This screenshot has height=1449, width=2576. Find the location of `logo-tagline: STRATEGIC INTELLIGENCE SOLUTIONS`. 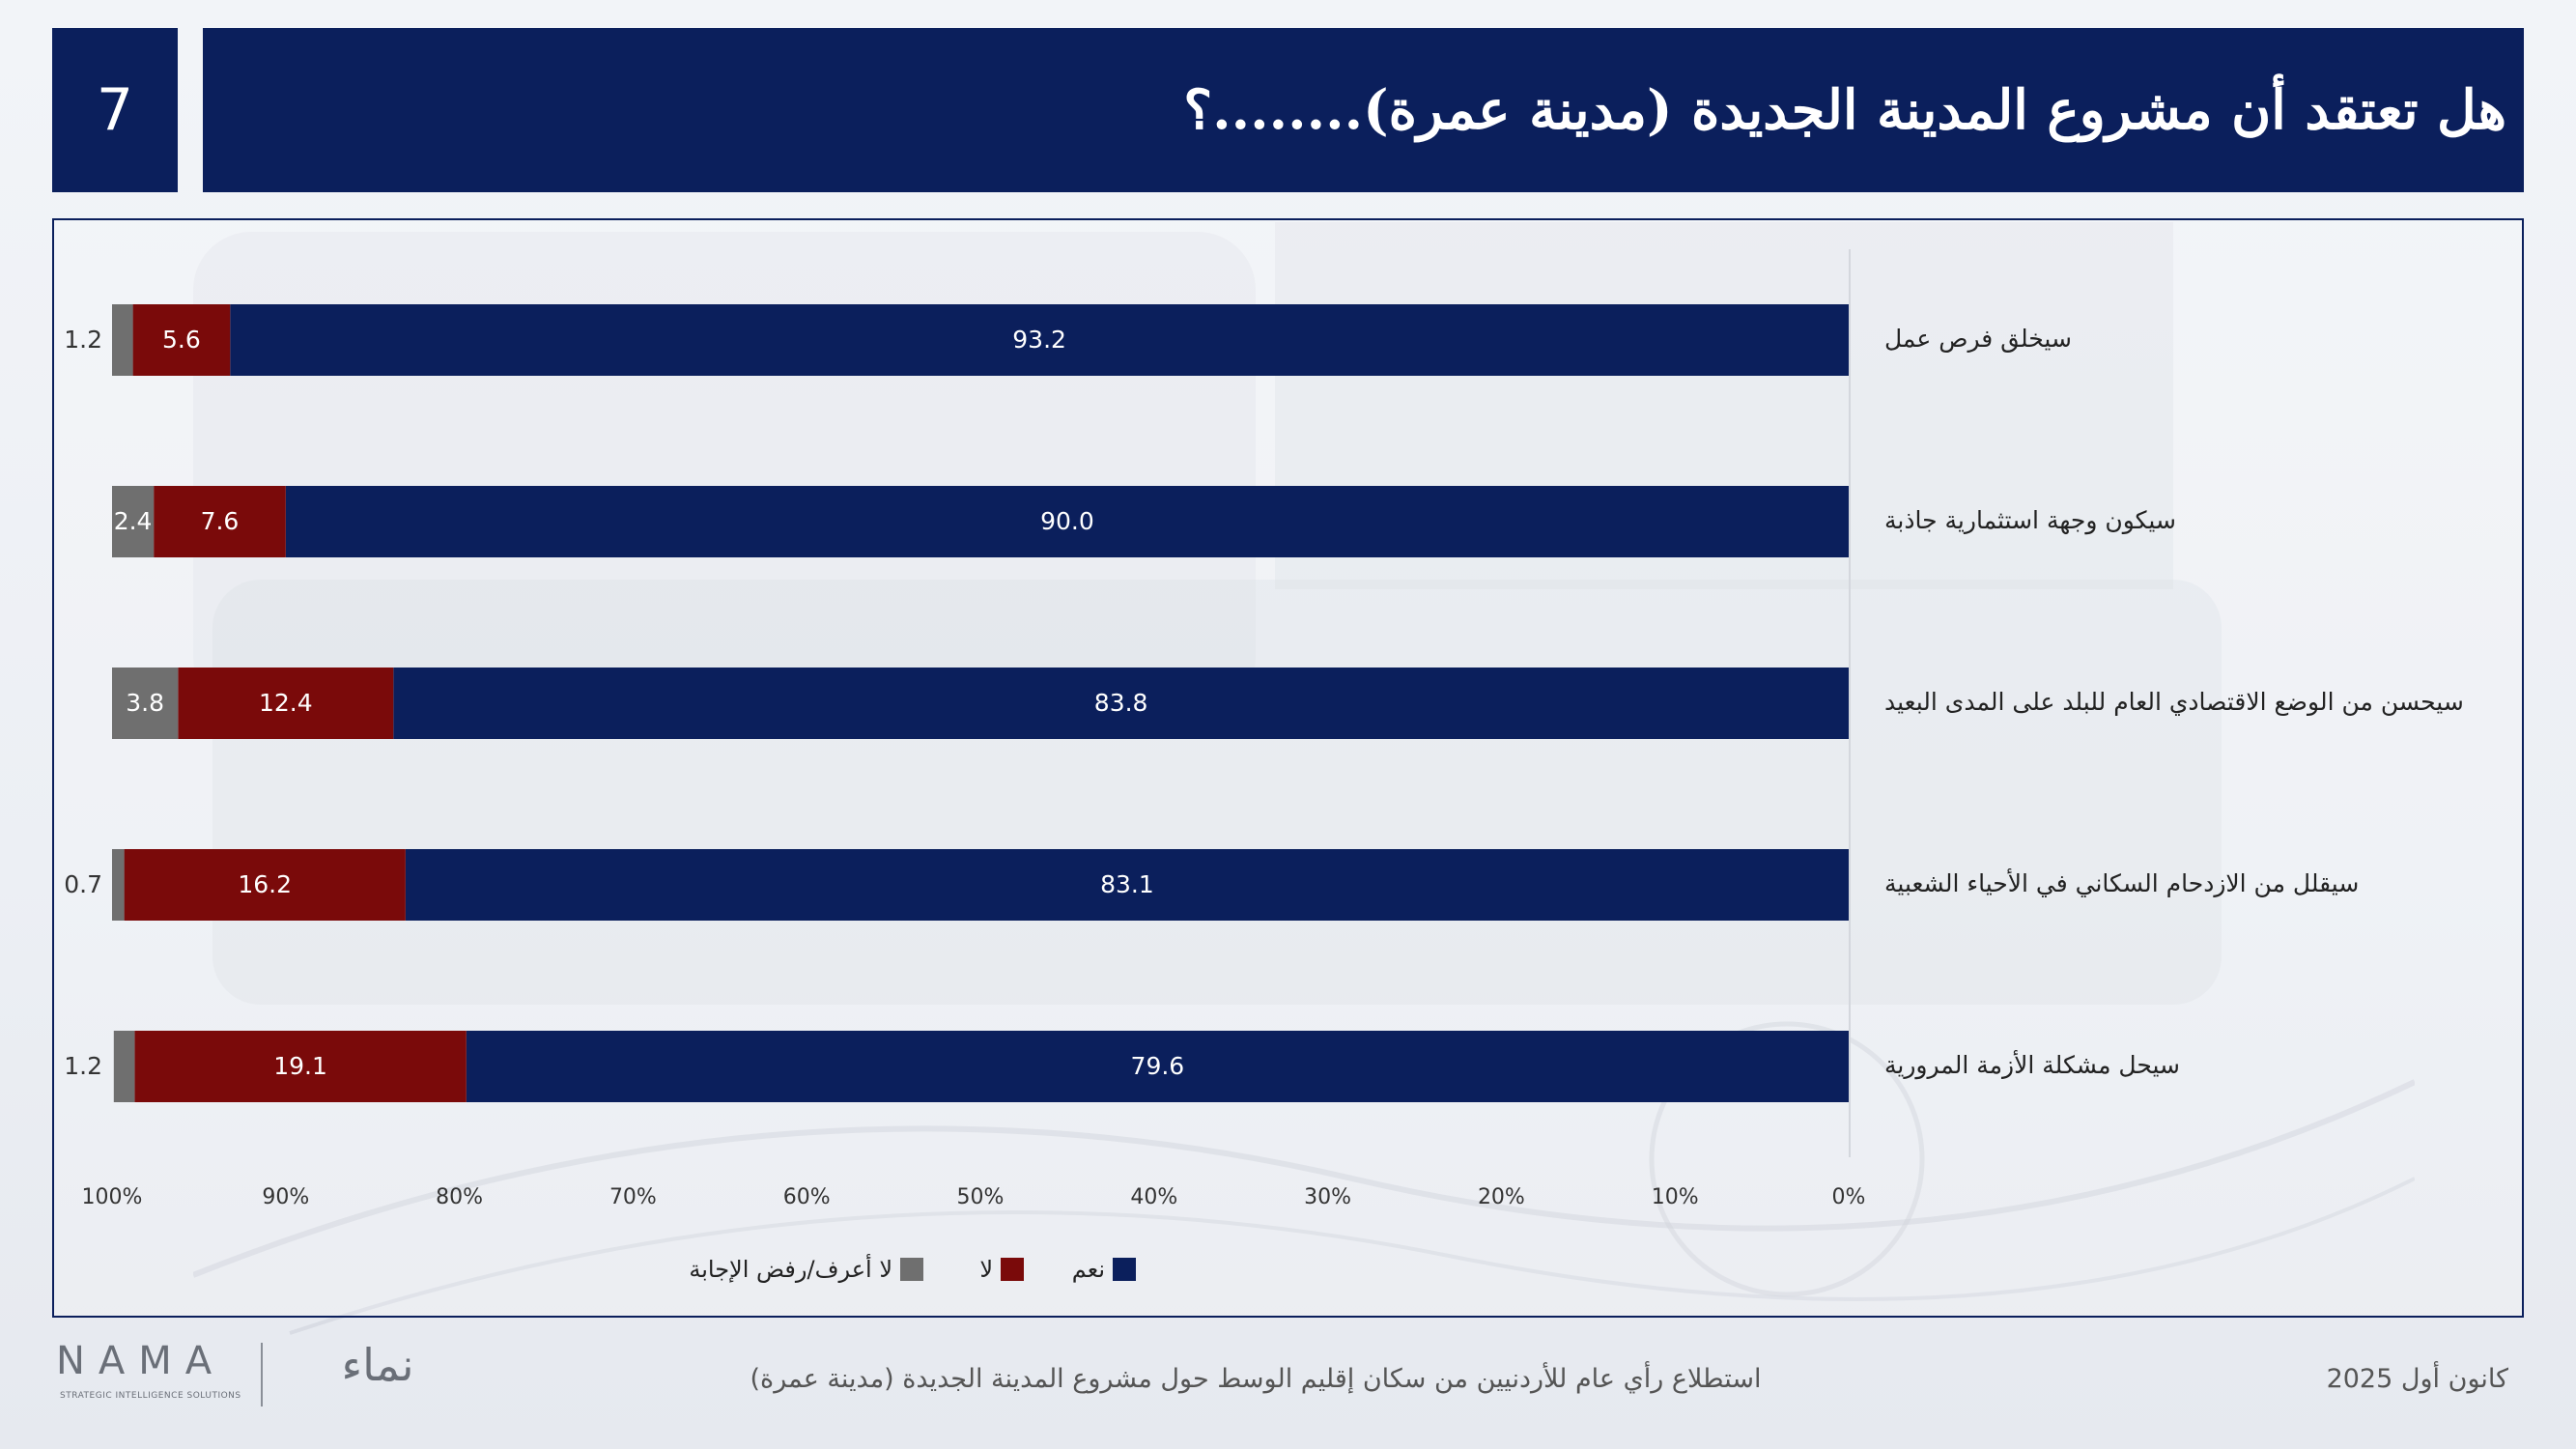

logo-tagline: STRATEGIC INTELLIGENCE SOLUTIONS is located at coordinates (150, 1396).